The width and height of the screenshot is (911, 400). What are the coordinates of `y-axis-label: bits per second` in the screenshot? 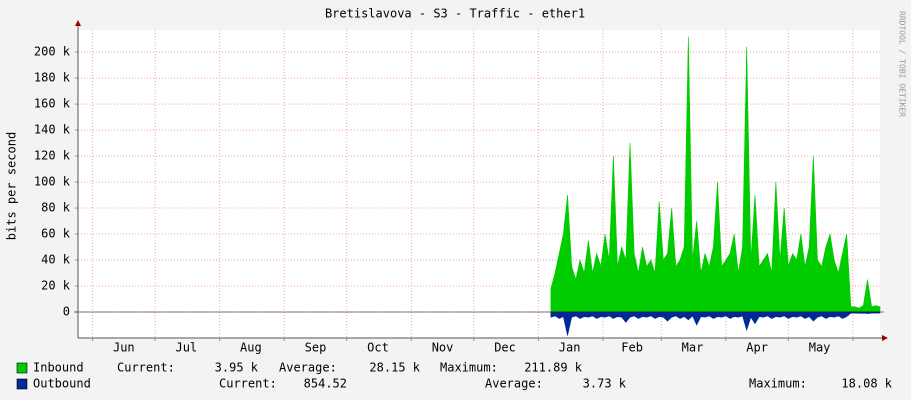 It's located at (12, 186).